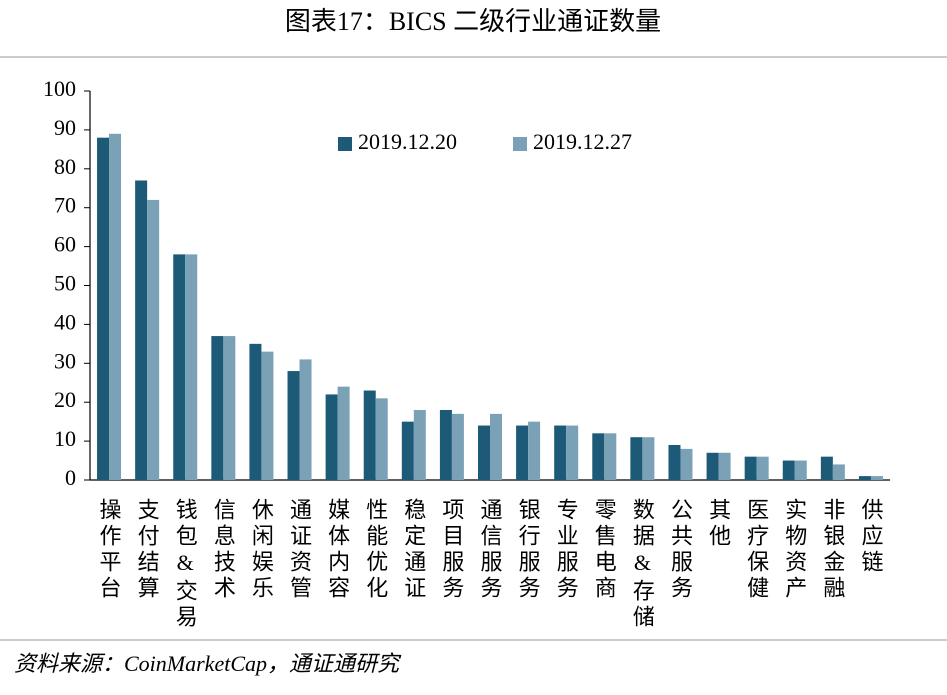  Describe the element at coordinates (718, 524) in the screenshot. I see `x-tick-label: 其他` at that location.